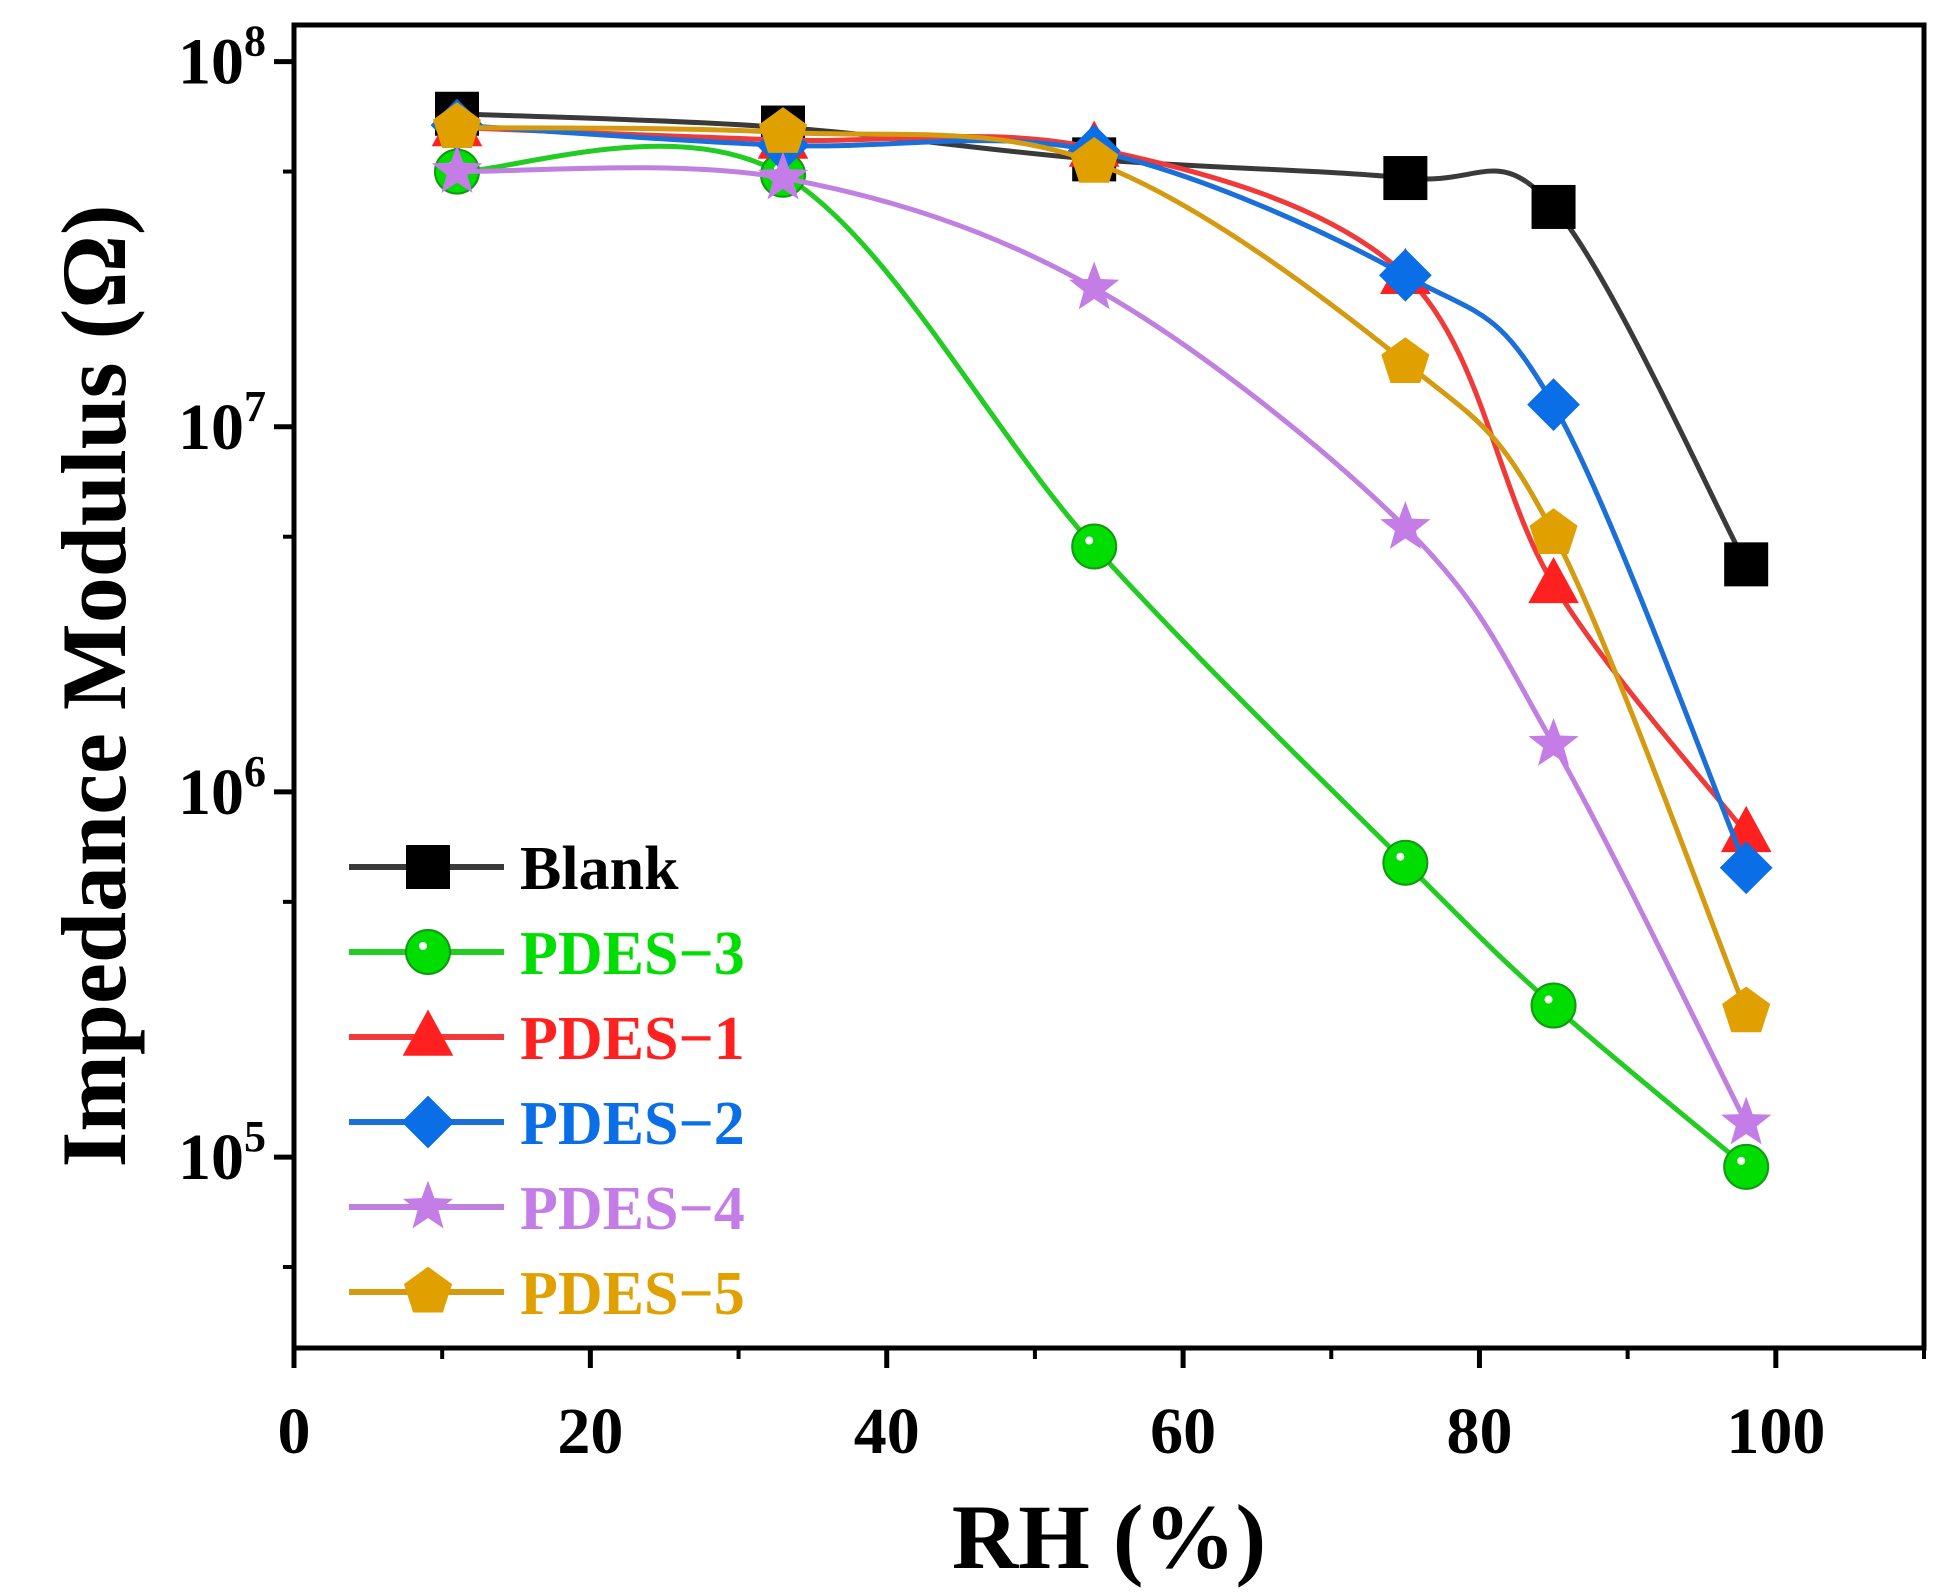 The image size is (1953, 1596). Describe the element at coordinates (1479, 1431) in the screenshot. I see `x-tick-label: 80` at that location.